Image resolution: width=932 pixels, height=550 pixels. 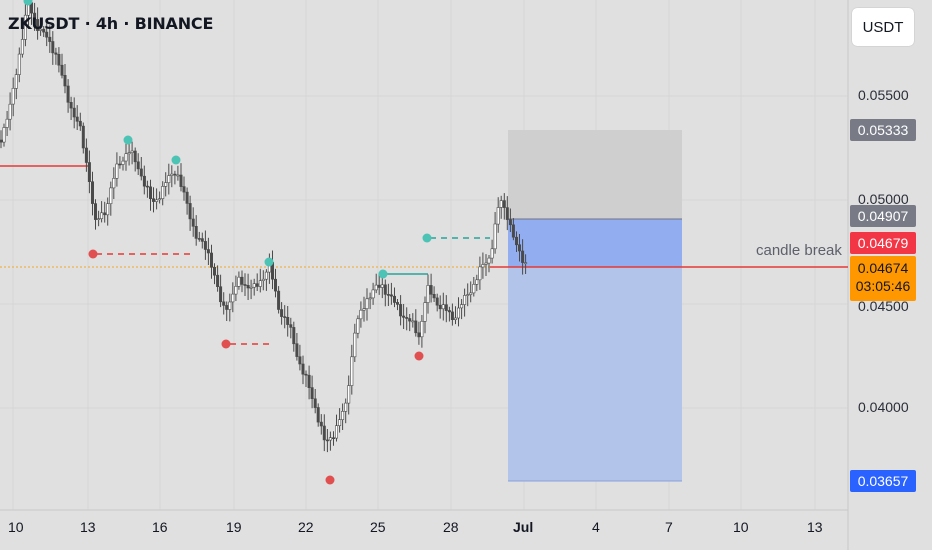 I want to click on target-price-label: 0.05333, so click(x=883, y=130).